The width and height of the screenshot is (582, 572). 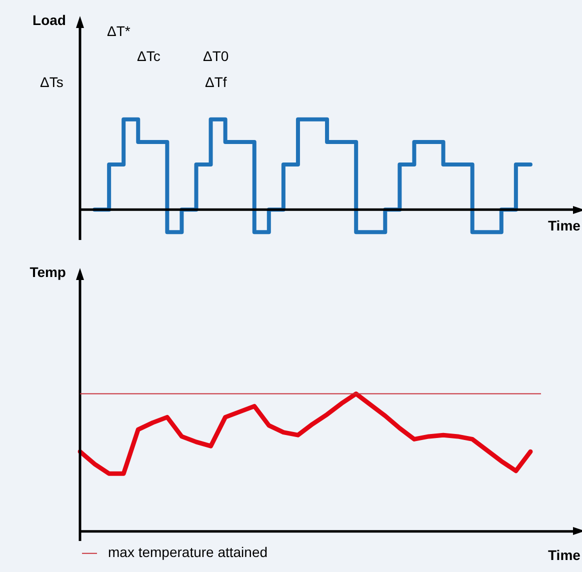 What do you see at coordinates (119, 31) in the screenshot?
I see `text: ΔT*` at bounding box center [119, 31].